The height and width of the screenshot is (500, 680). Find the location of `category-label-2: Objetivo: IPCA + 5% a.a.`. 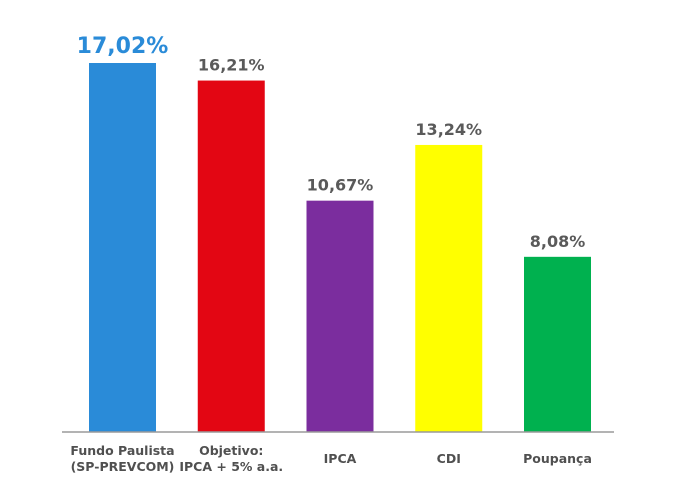

category-label-2: Objetivo: IPCA + 5% a.a. is located at coordinates (231, 458).